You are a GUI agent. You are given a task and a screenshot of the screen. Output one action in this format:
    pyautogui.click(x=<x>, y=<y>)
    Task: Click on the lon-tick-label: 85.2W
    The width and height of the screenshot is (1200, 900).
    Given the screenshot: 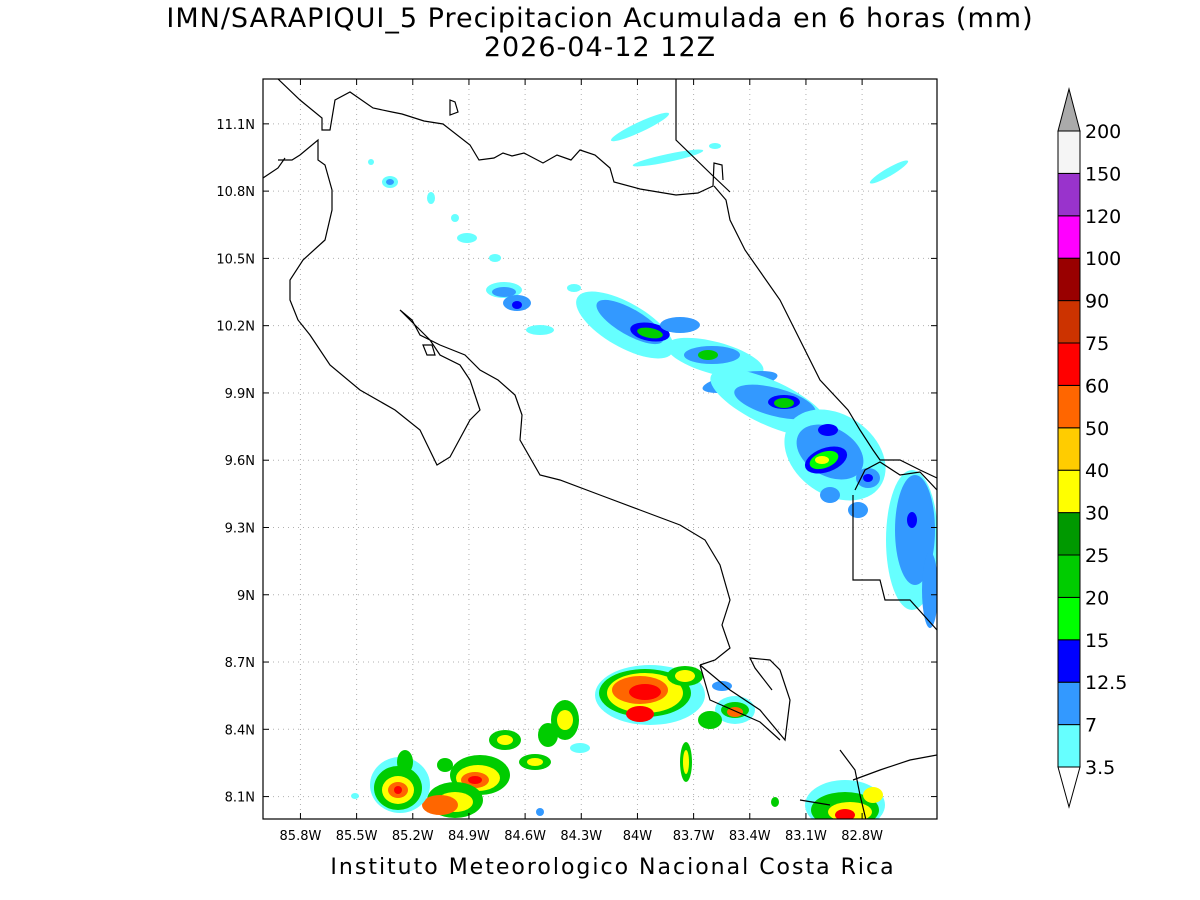 What is the action you would take?
    pyautogui.click(x=413, y=836)
    